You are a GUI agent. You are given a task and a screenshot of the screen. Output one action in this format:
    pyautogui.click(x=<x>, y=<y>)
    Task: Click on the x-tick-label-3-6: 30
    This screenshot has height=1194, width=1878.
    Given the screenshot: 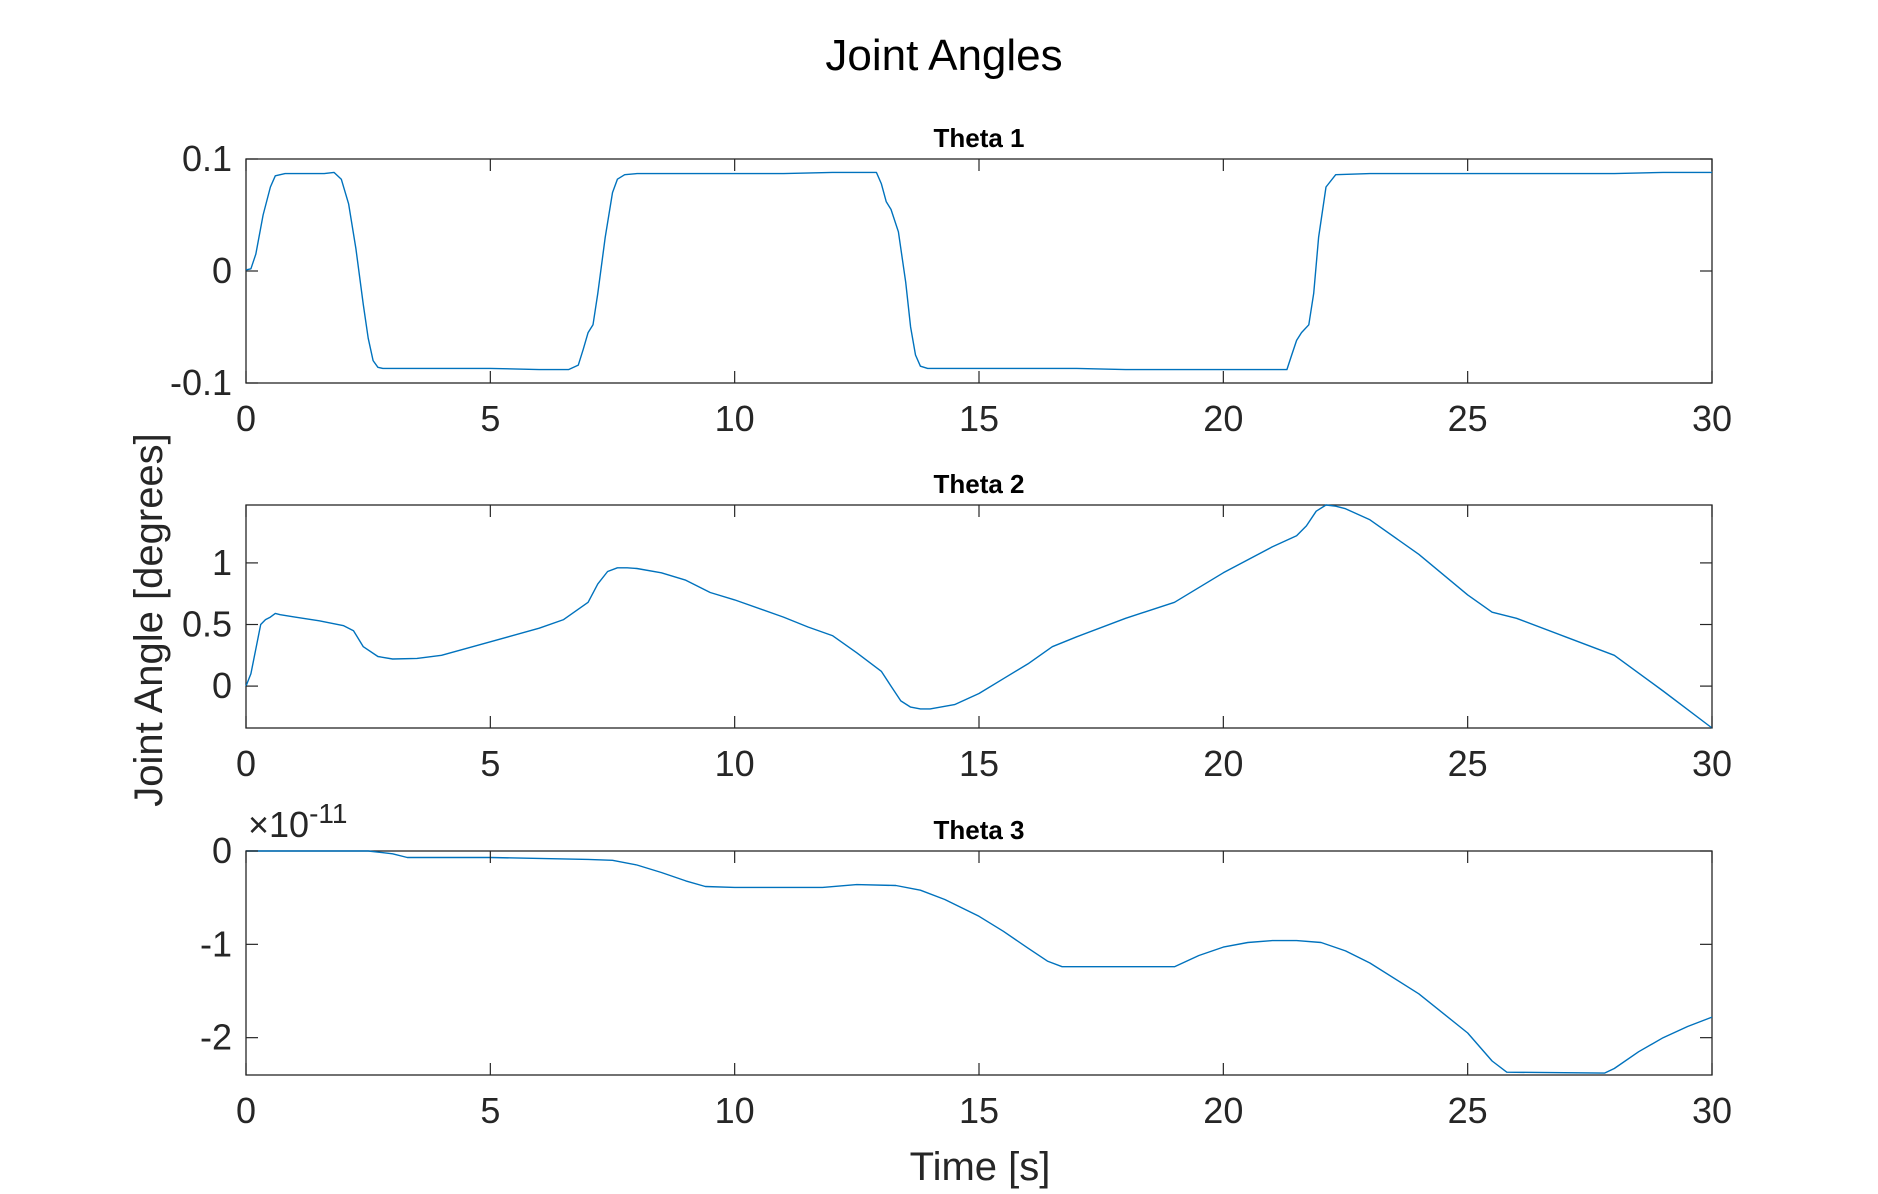 What is the action you would take?
    pyautogui.click(x=1712, y=1110)
    